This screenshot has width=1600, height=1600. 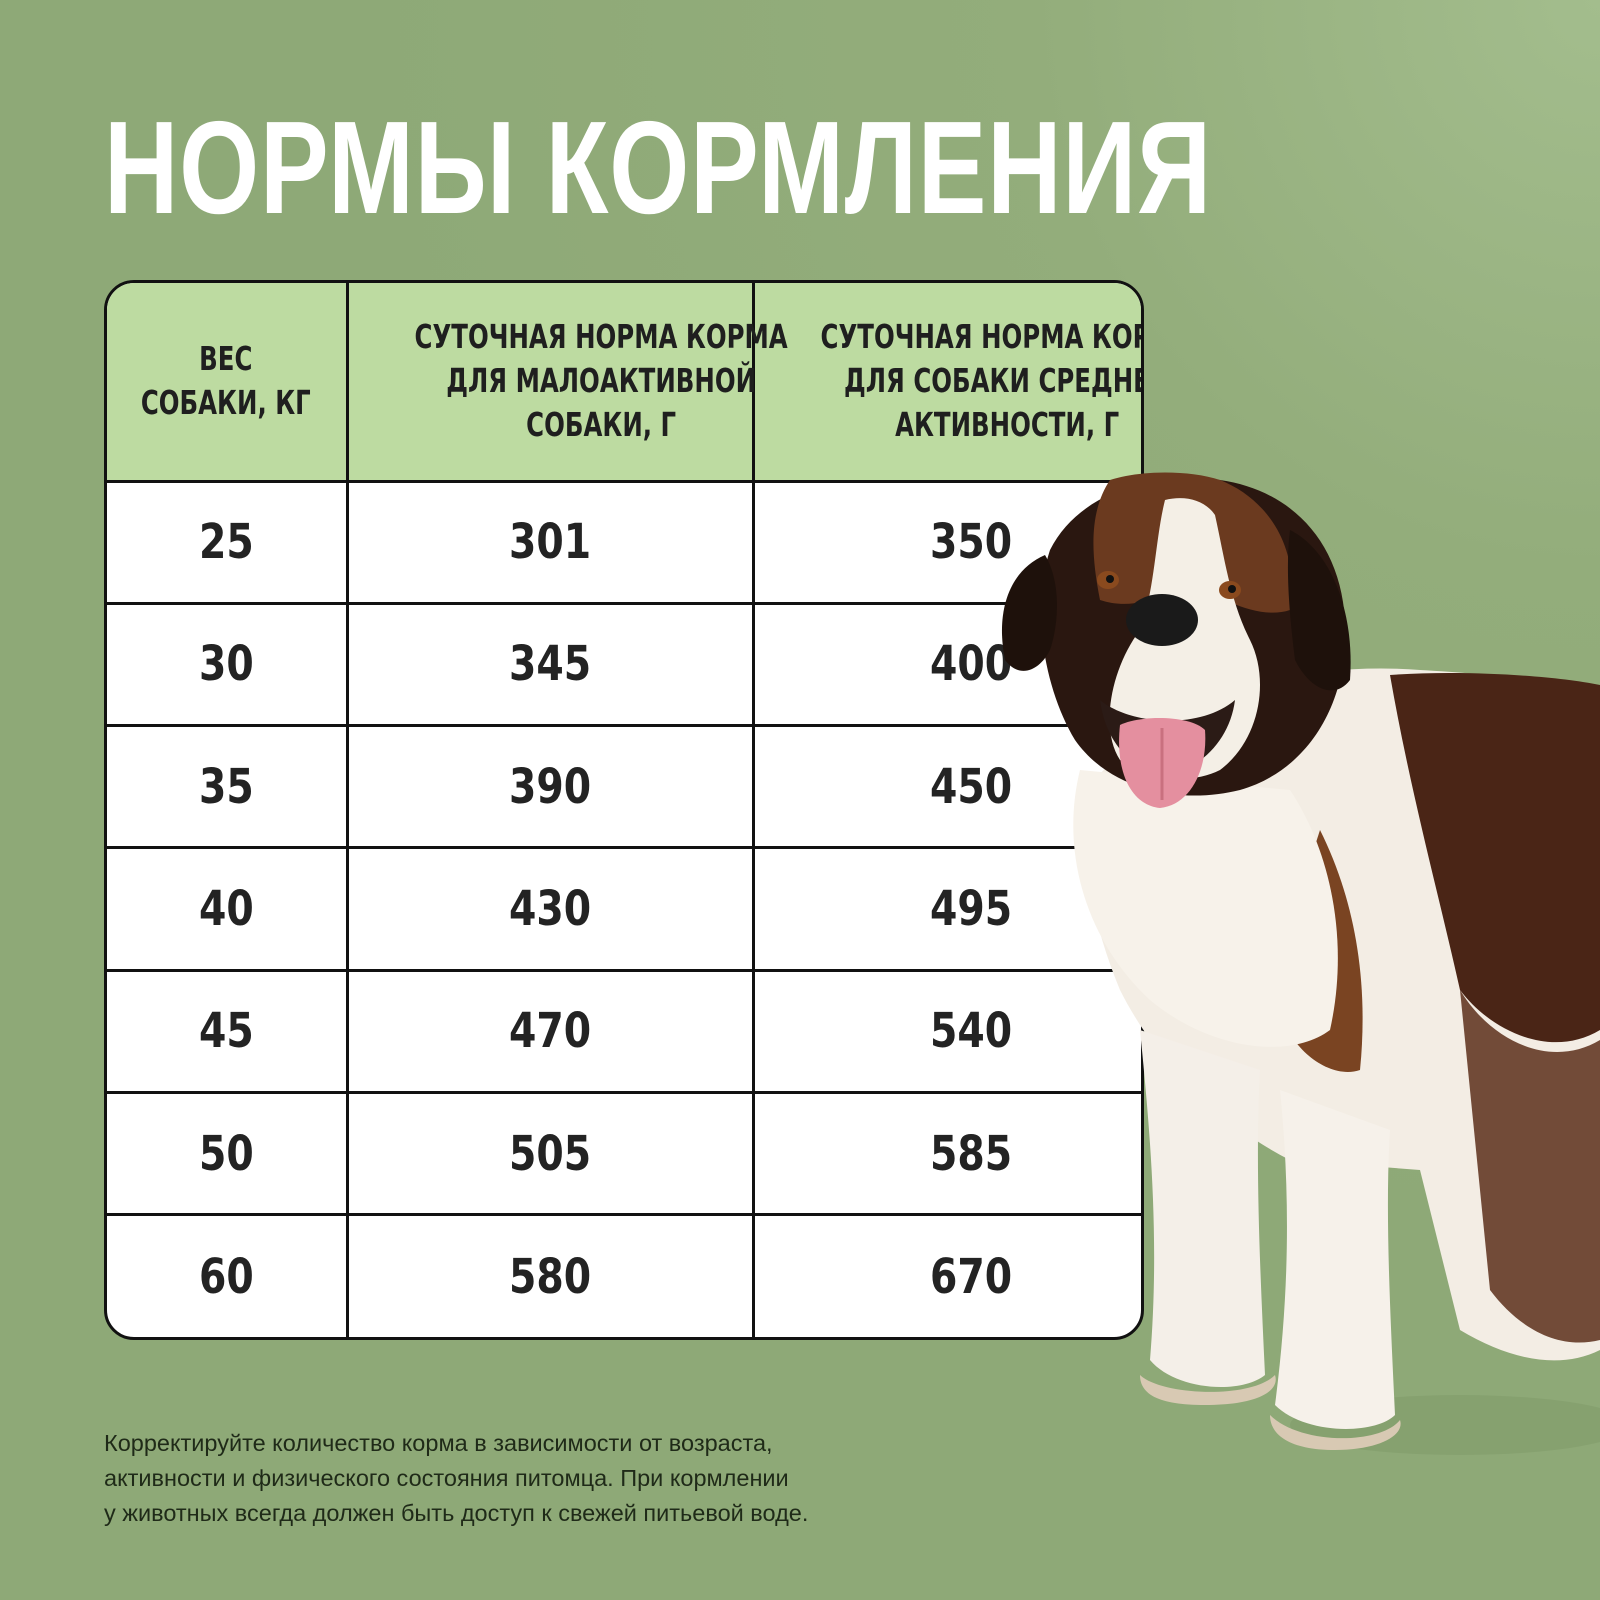 I want to click on table-row: 40 430 495, so click(x=624, y=909).